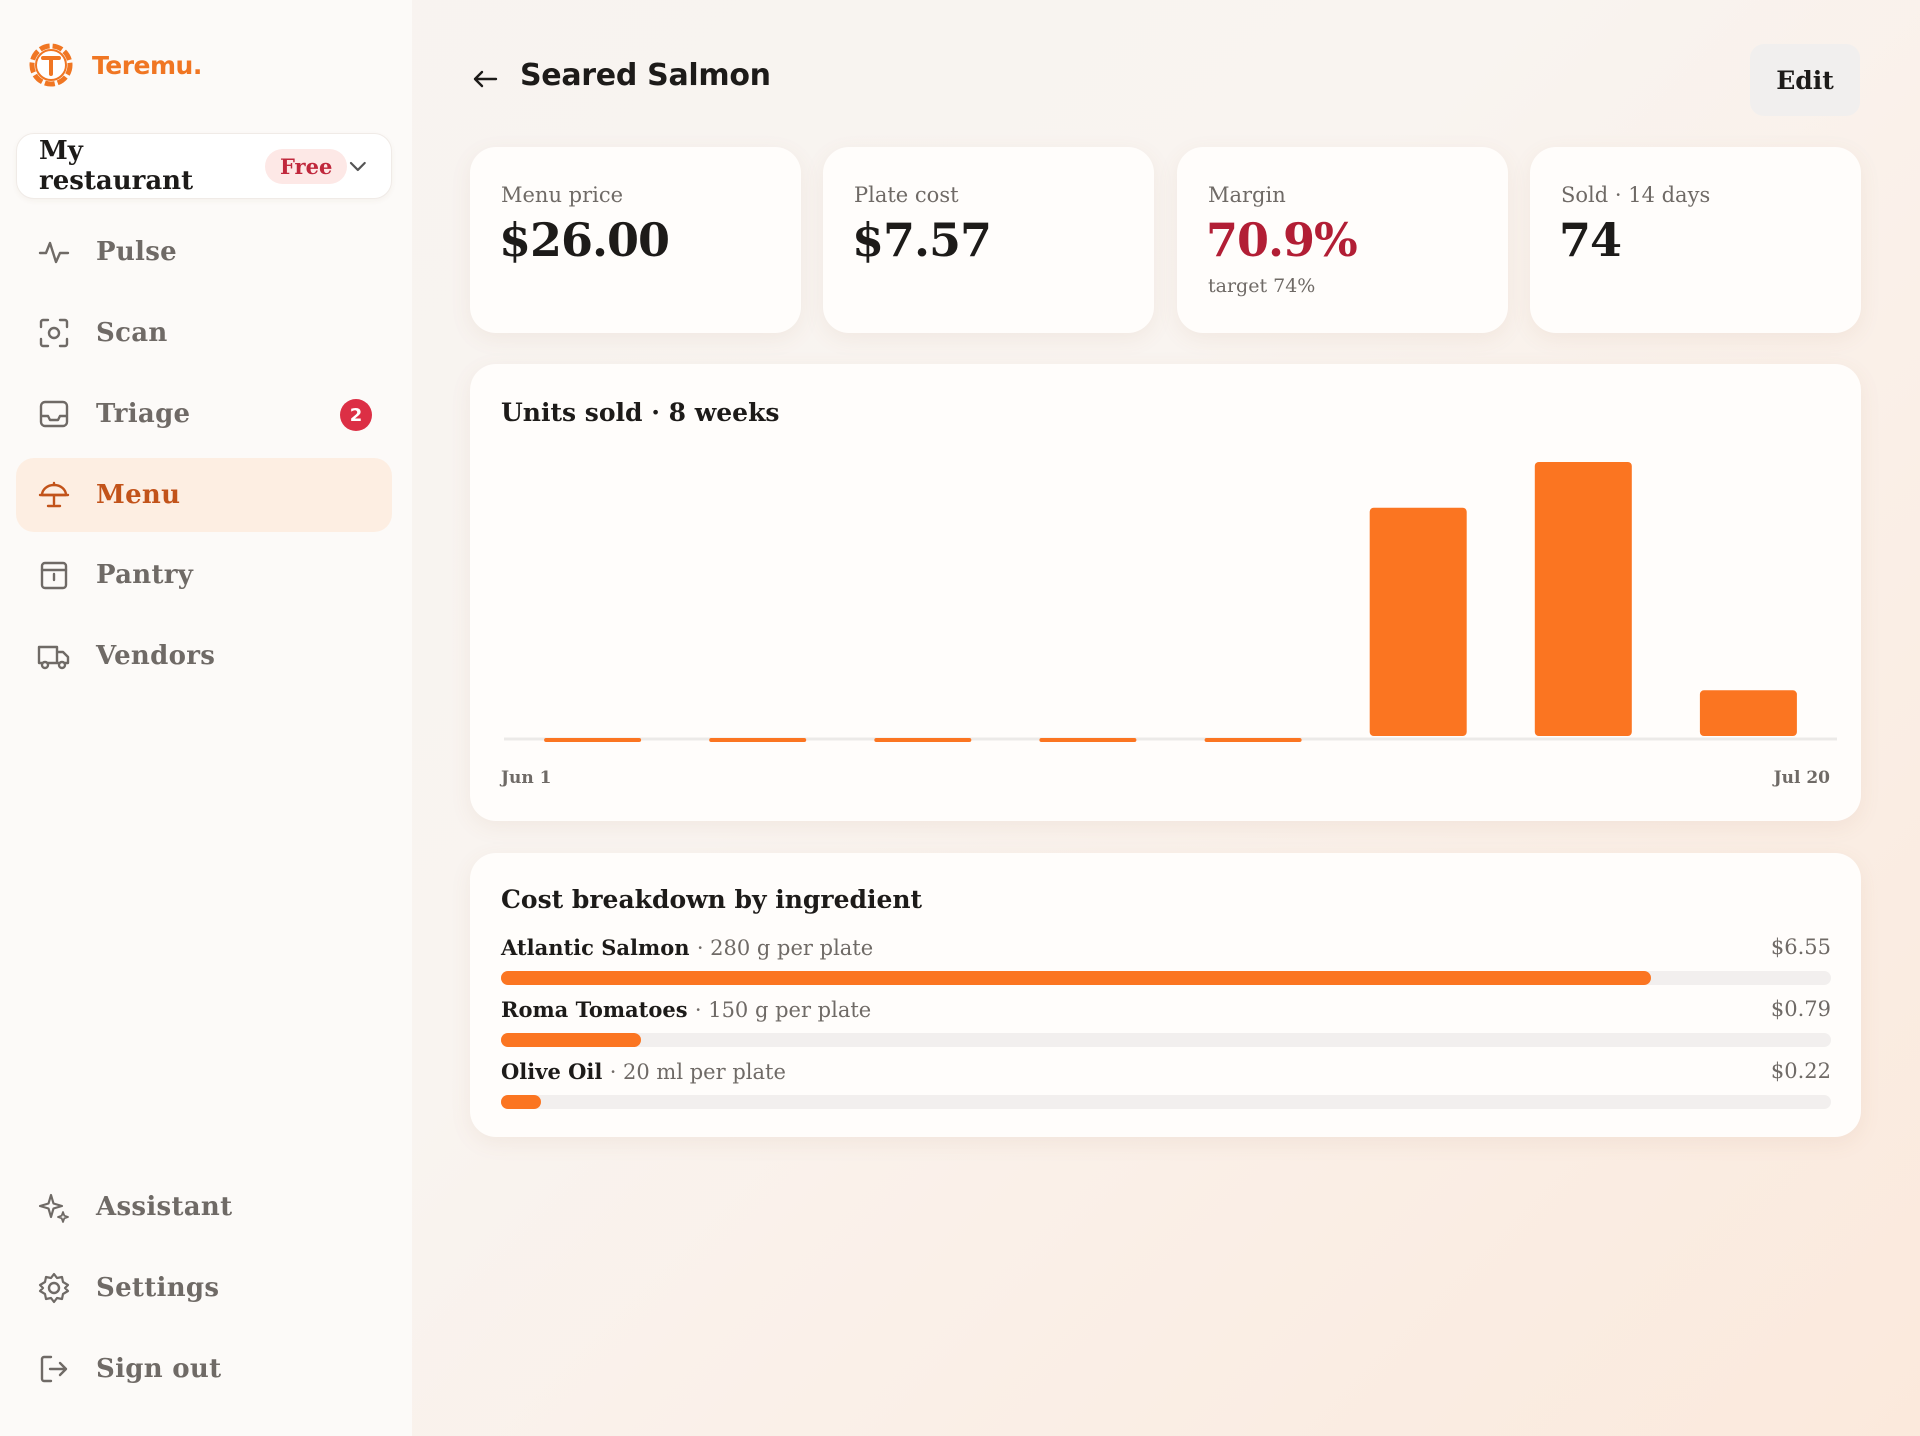 The image size is (1920, 1436). Describe the element at coordinates (306, 166) in the screenshot. I see `plan-badge: Free` at that location.